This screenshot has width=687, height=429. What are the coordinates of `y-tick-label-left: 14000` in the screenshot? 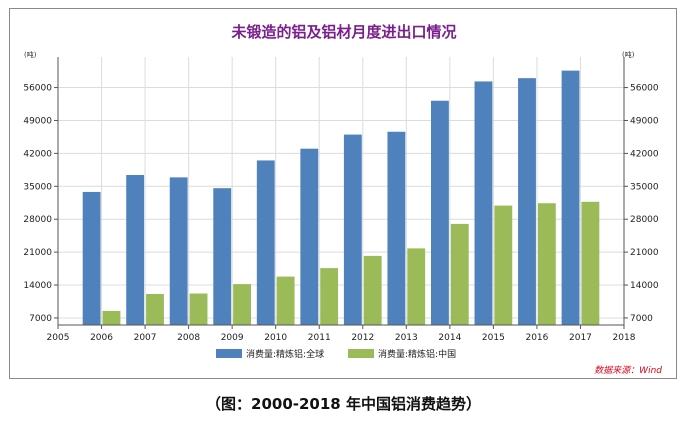 It's located at (37, 286).